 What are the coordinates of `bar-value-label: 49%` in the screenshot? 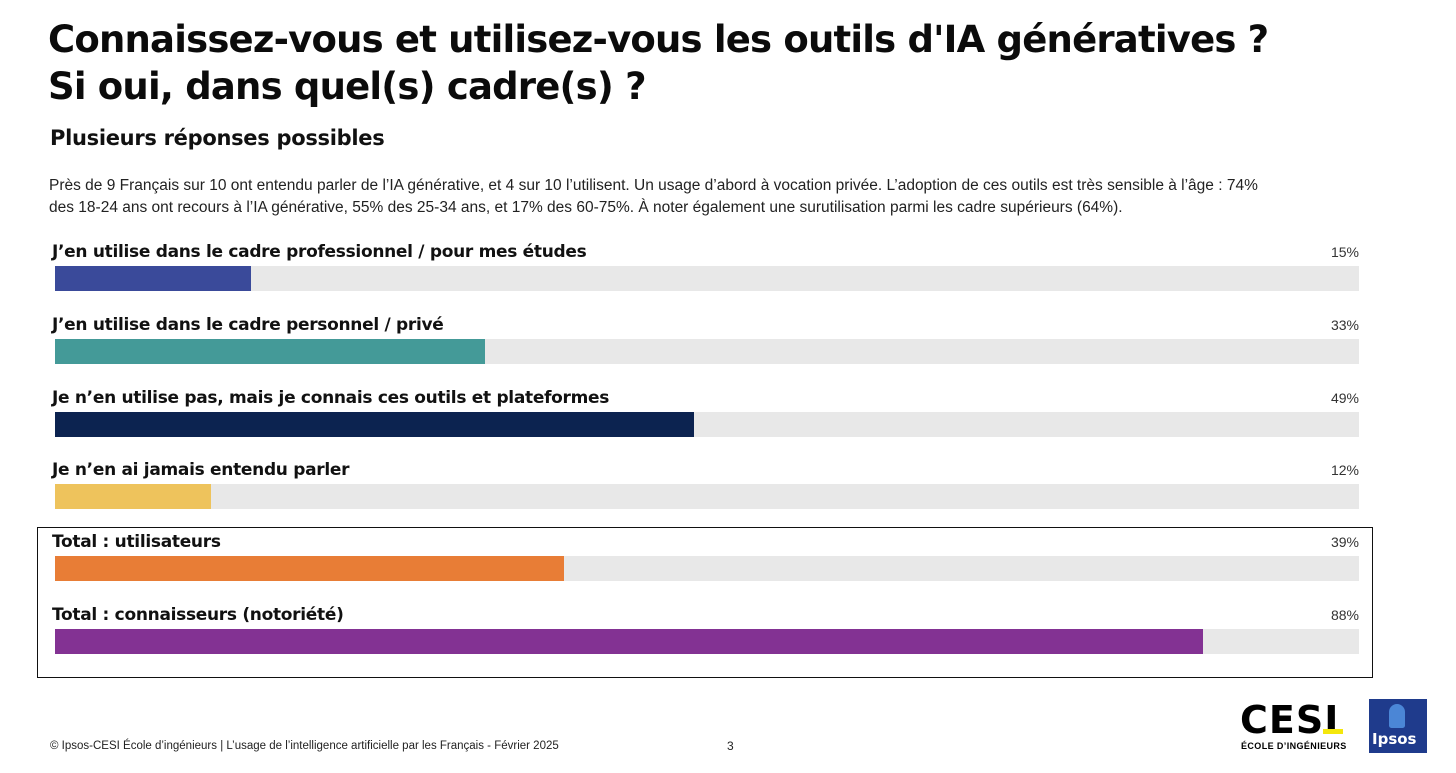 It's located at (1344, 398).